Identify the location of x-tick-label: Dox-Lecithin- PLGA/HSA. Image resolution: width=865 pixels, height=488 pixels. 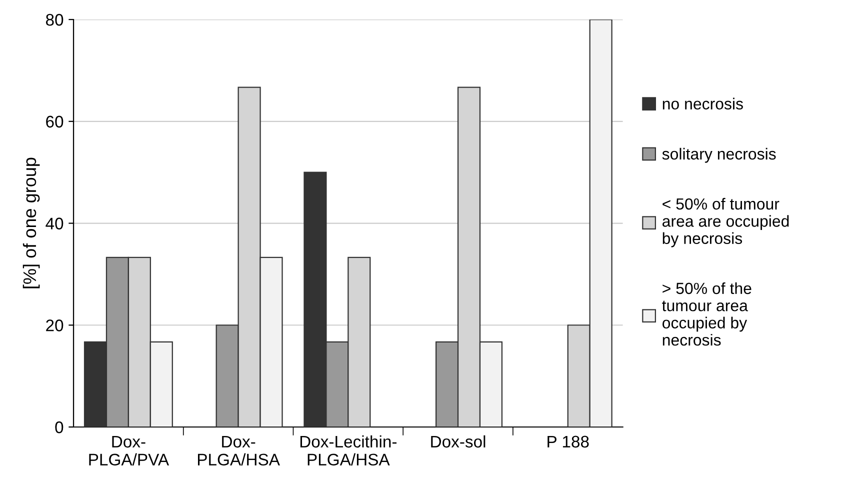
(348, 450).